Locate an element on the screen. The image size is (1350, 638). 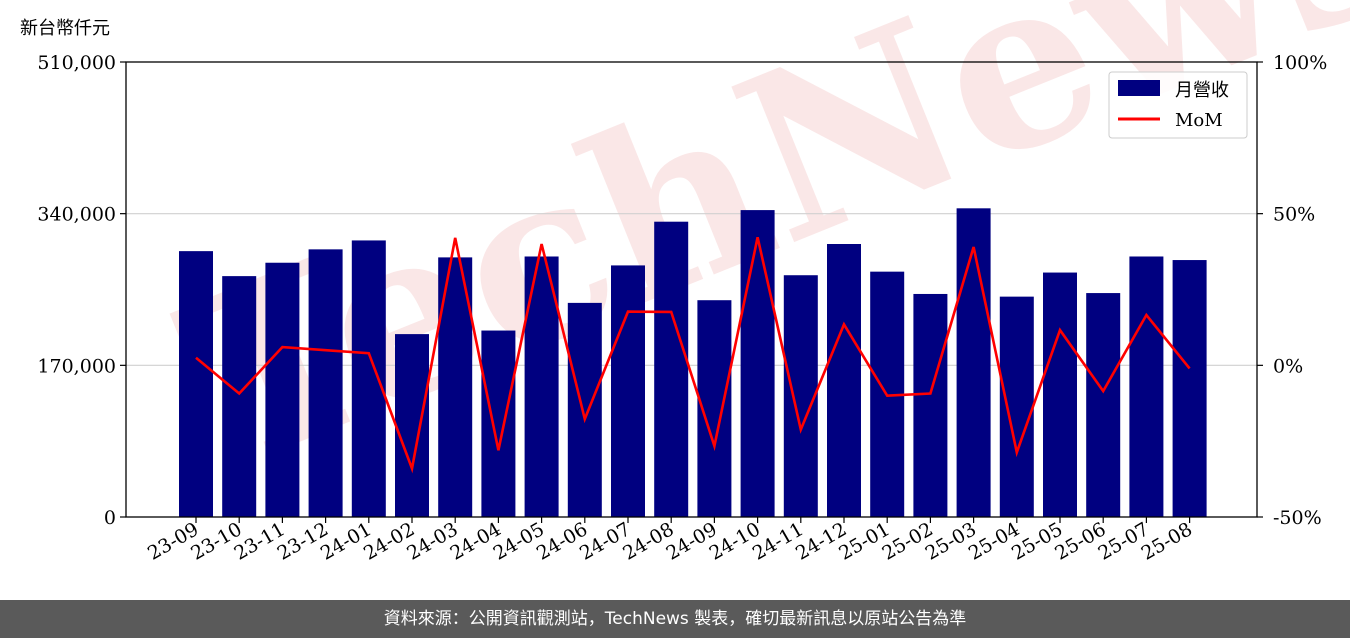
right-tick-label: 100% is located at coordinates (1300, 63).